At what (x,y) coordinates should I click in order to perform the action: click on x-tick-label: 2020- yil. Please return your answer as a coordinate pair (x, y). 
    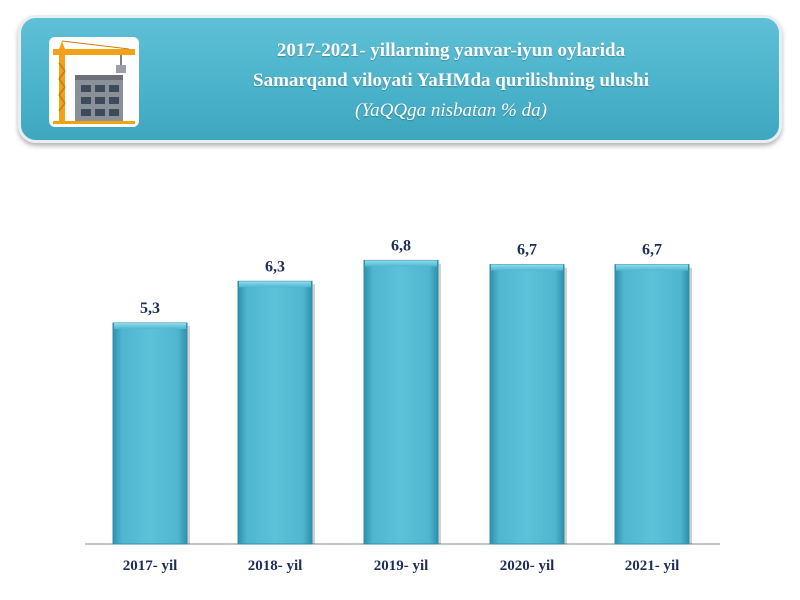
    Looking at the image, I should click on (527, 566).